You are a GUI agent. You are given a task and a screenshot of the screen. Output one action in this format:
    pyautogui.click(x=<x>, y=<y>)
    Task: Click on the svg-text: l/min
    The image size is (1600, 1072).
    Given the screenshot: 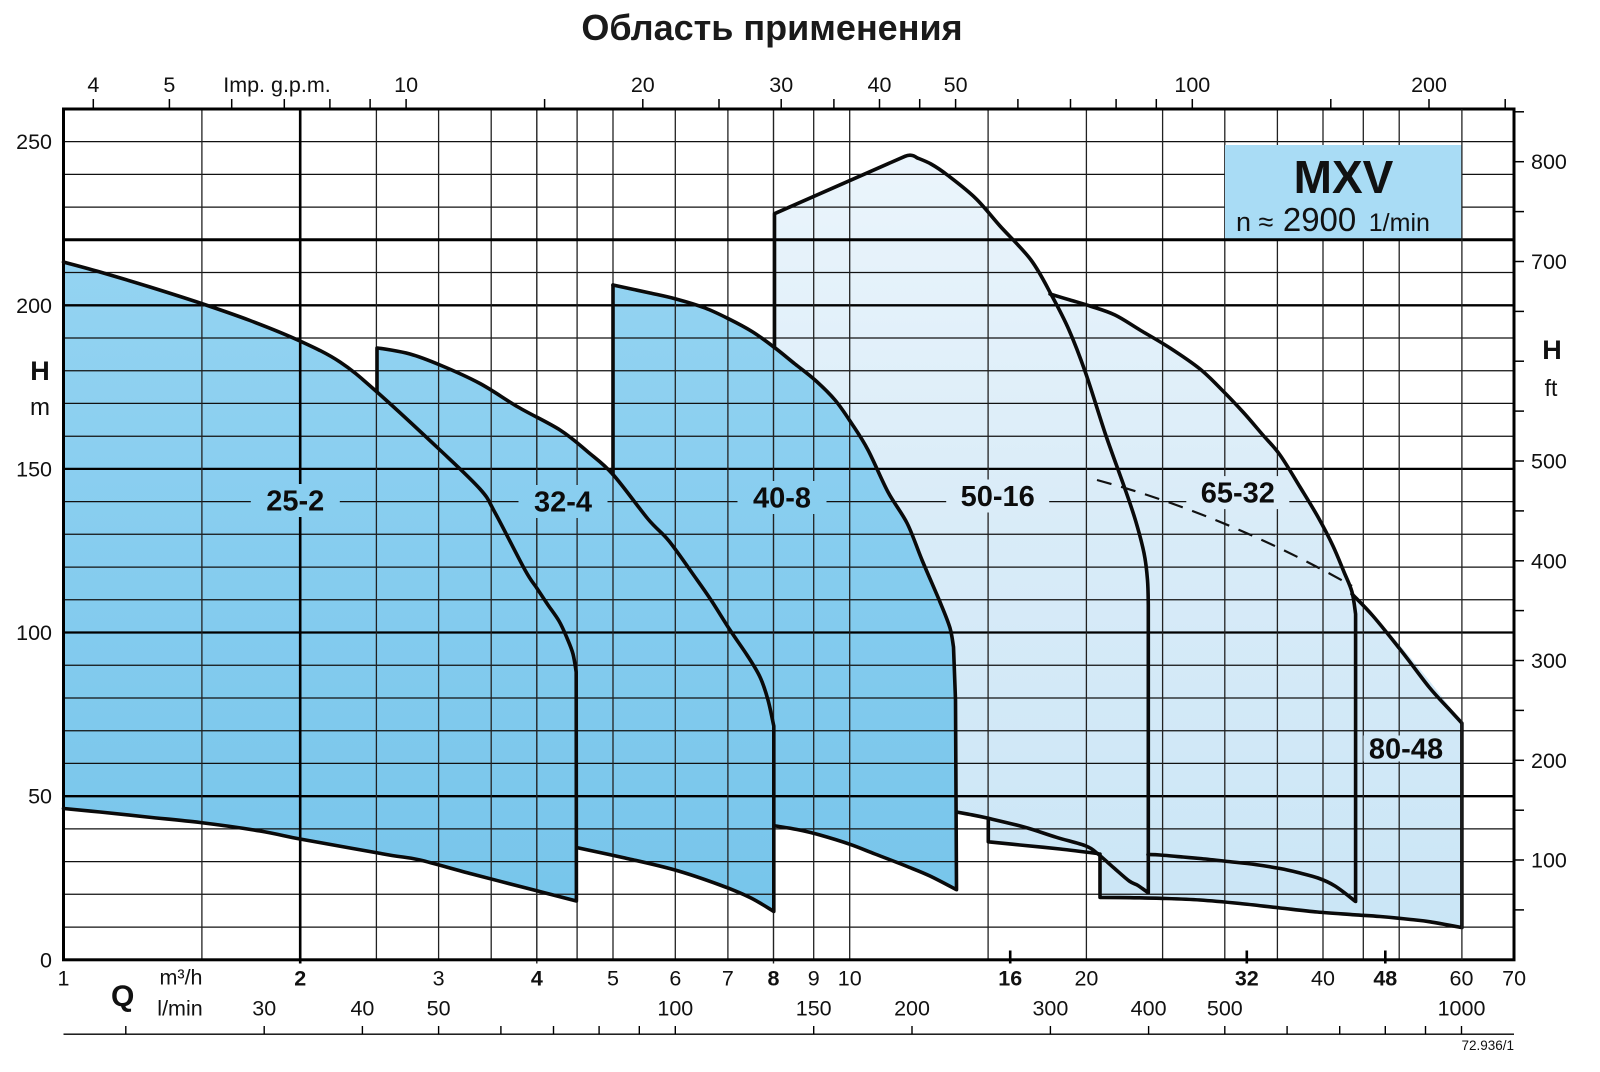 What is the action you would take?
    pyautogui.click(x=179, y=1009)
    